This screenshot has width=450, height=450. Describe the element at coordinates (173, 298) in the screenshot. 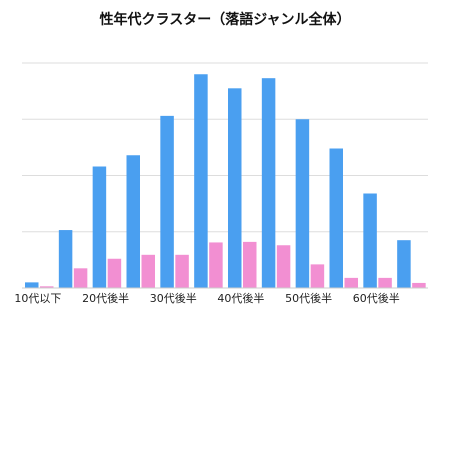

I see `x-tick-label-2: 30代後半` at that location.